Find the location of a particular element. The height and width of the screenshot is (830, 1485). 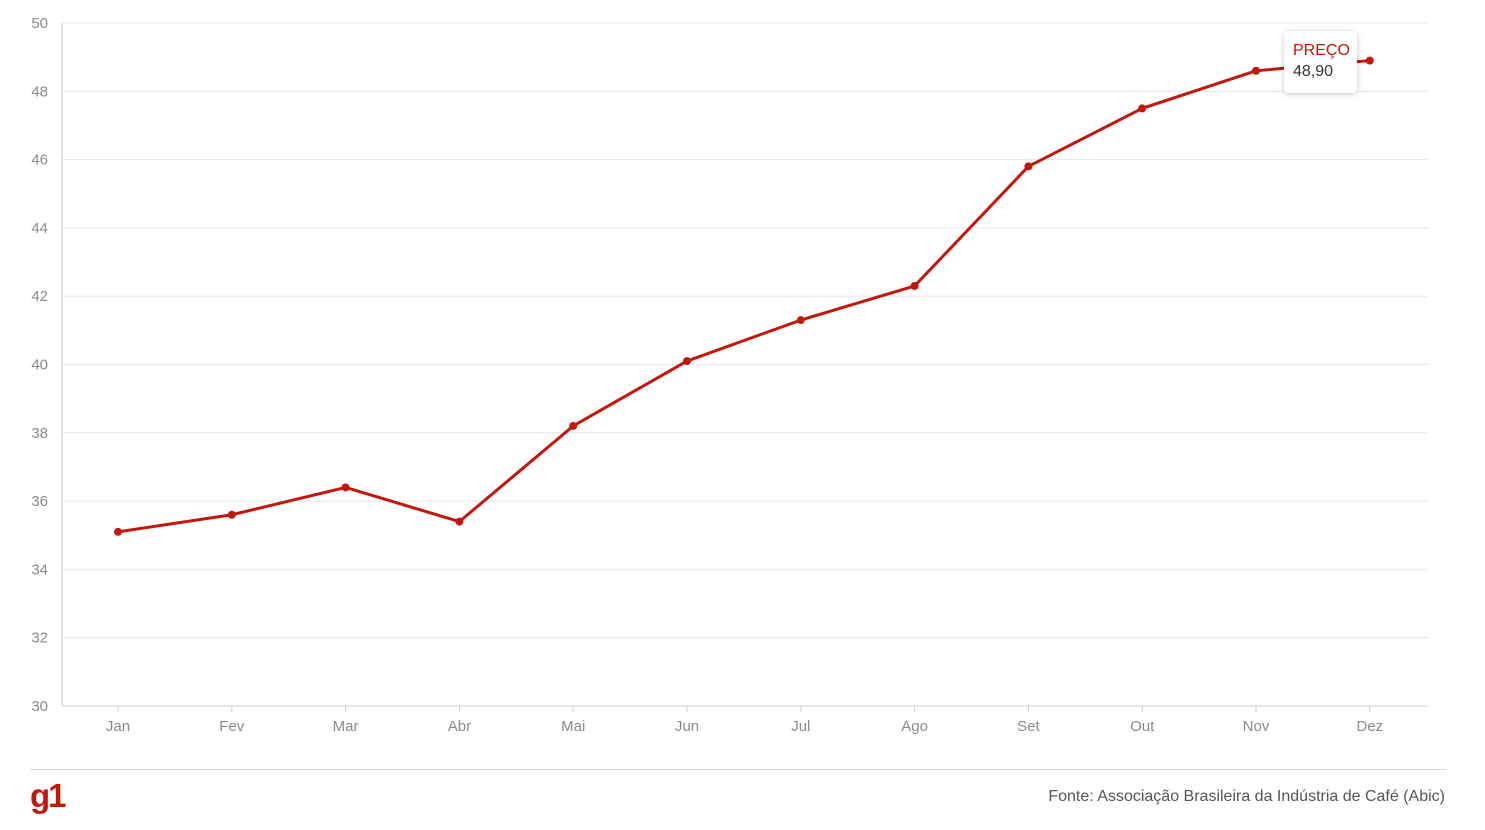

x-tick-label: Abr is located at coordinates (459, 726).